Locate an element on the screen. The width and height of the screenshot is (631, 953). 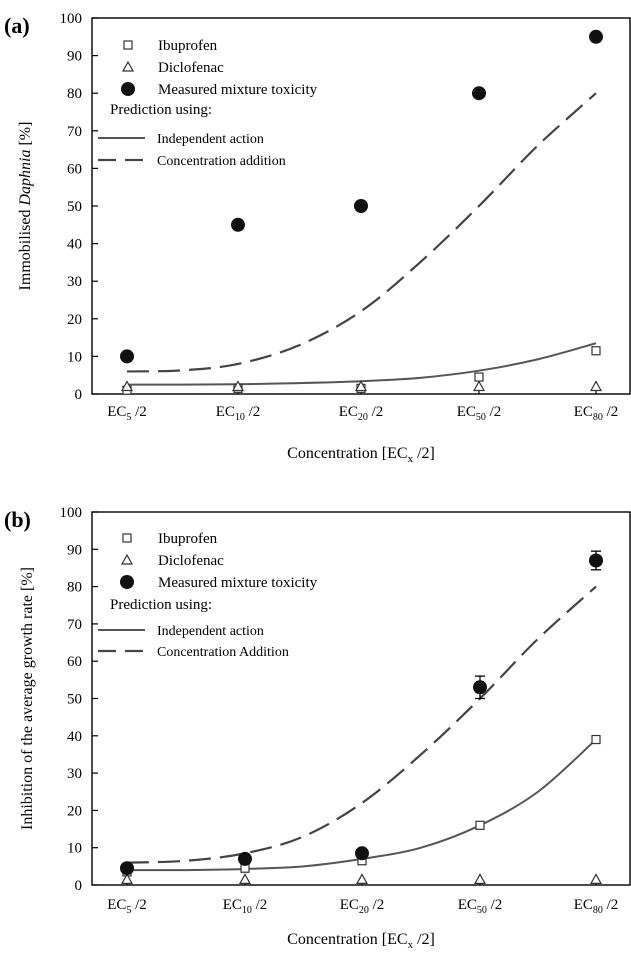
legend-entry: Concentration addition is located at coordinates (221, 161).